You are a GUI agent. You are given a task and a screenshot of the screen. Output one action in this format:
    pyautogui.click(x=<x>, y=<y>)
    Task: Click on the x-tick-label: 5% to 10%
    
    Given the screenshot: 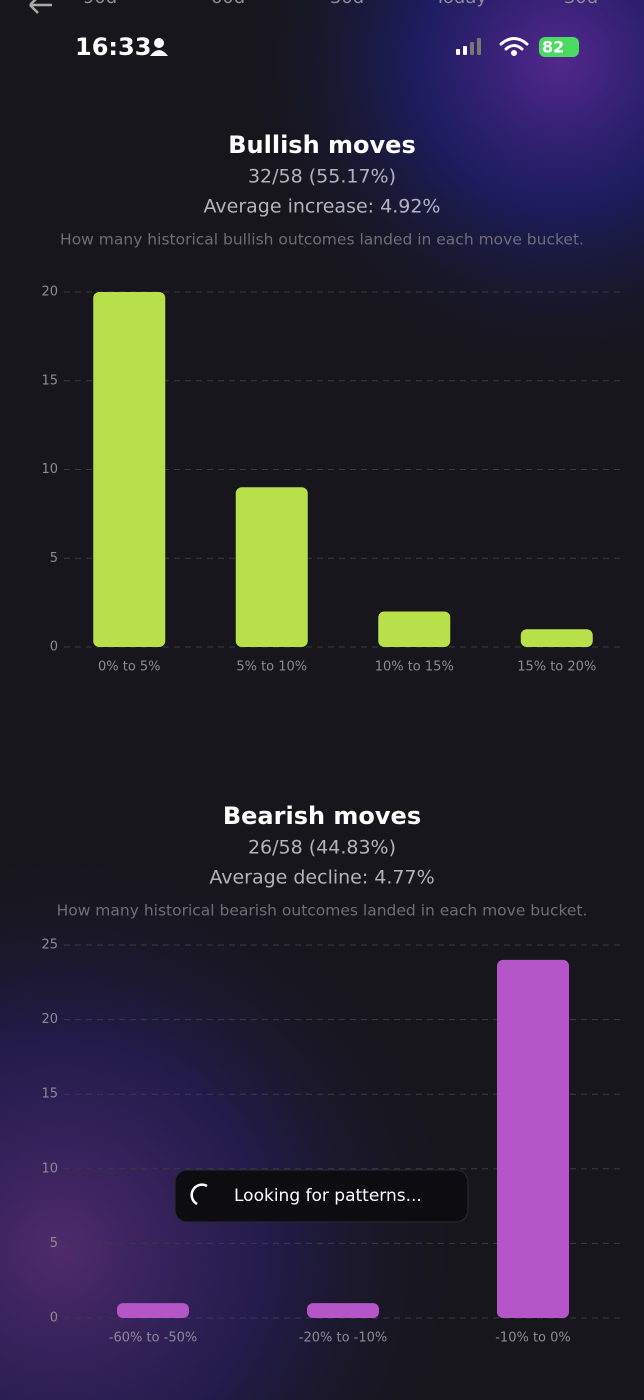 What is the action you would take?
    pyautogui.click(x=271, y=667)
    